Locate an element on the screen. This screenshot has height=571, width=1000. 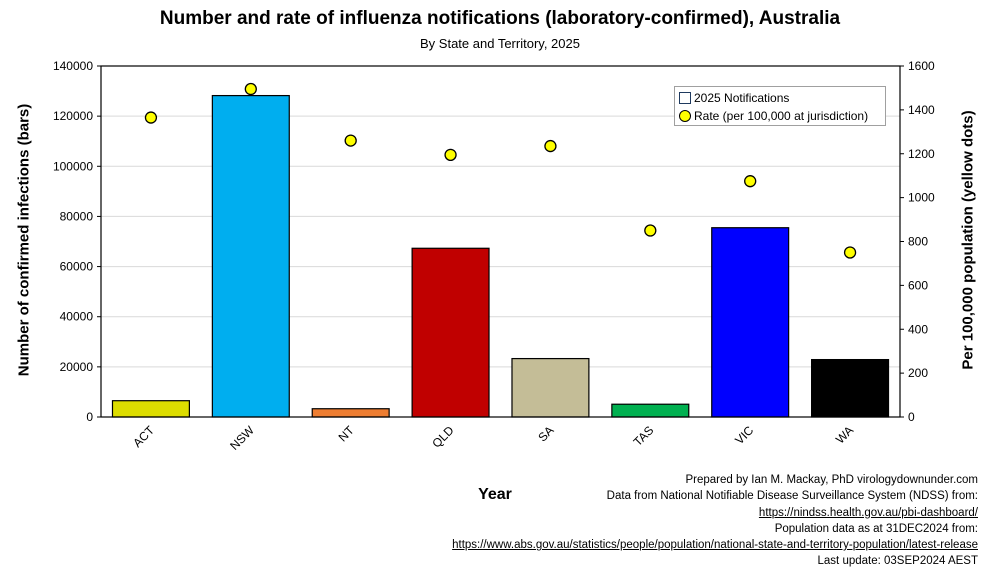
rate-dot-nsw is located at coordinates (250, 89).